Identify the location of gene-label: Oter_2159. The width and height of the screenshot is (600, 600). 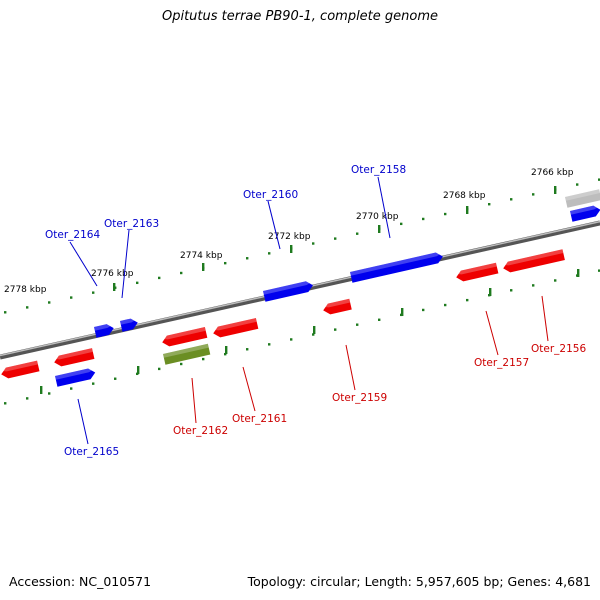
(359, 398).